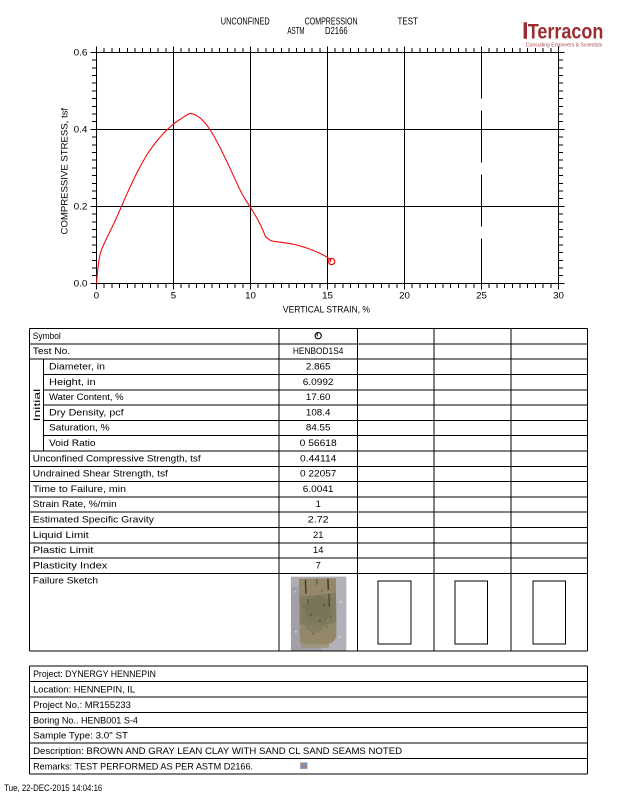 The width and height of the screenshot is (618, 800). What do you see at coordinates (318, 397) in the screenshot?
I see `svg-text: 17.60` at bounding box center [318, 397].